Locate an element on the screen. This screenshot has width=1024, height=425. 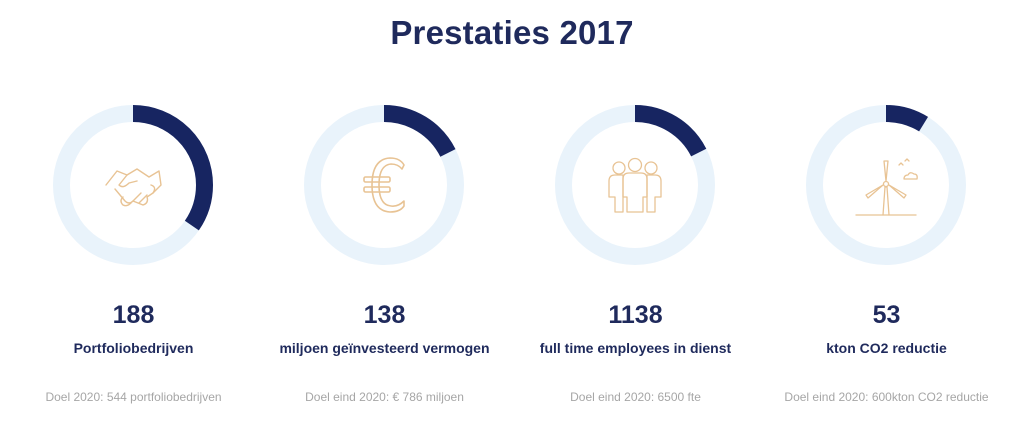
stat-value: 188 is located at coordinates (133, 315).